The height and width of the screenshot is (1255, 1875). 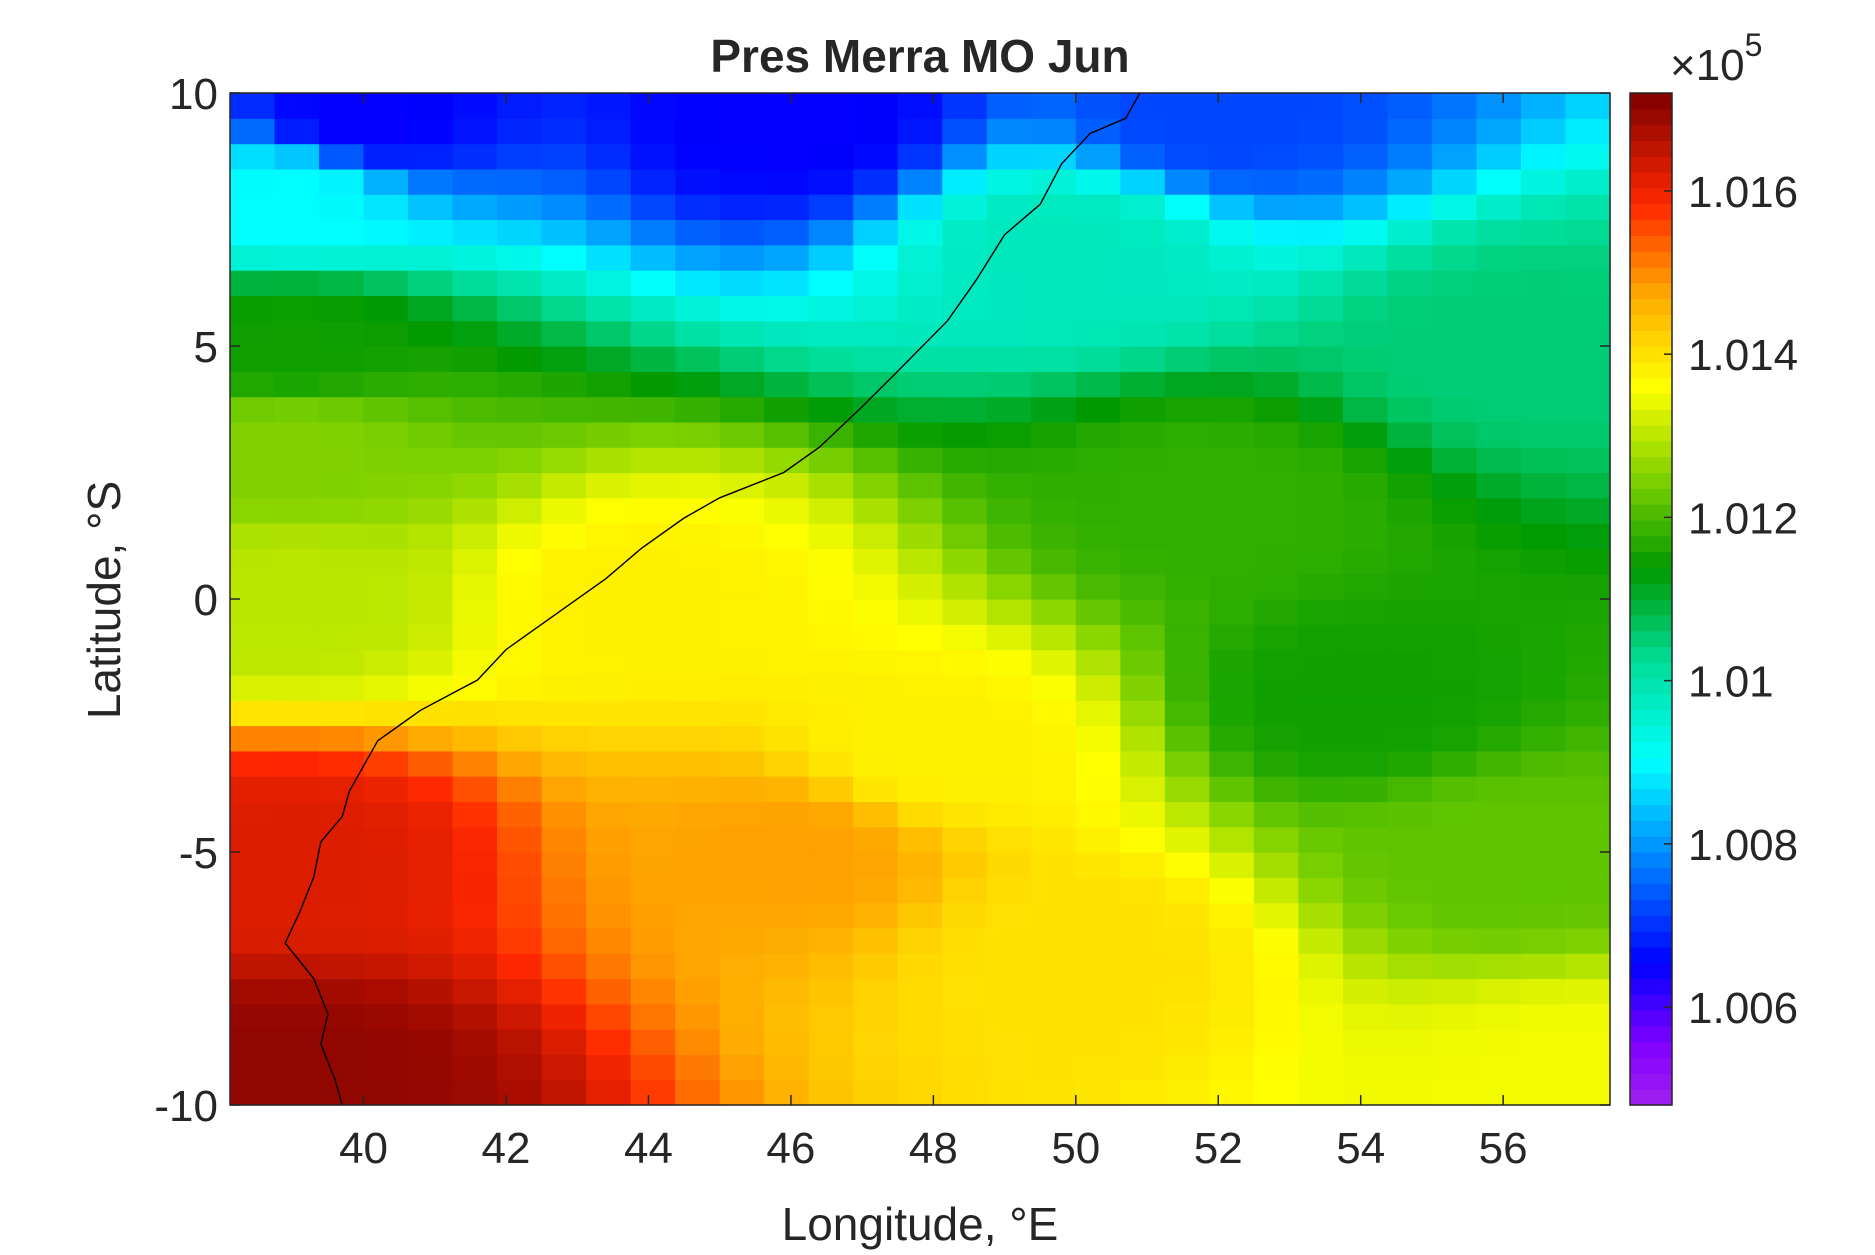 I want to click on colorbar-frame, so click(x=1651, y=599).